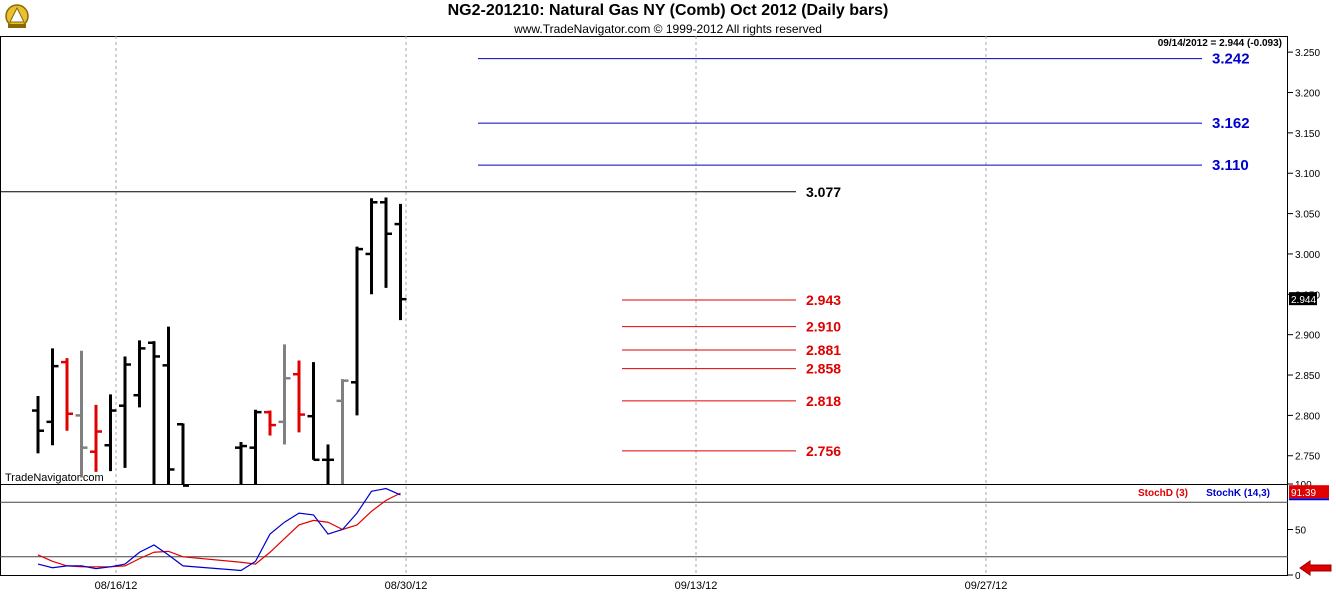 This screenshot has height=594, width=1336. Describe the element at coordinates (1220, 43) in the screenshot. I see `last-quote-label: 09/14/2012 = 2.944 (-0.093)` at that location.